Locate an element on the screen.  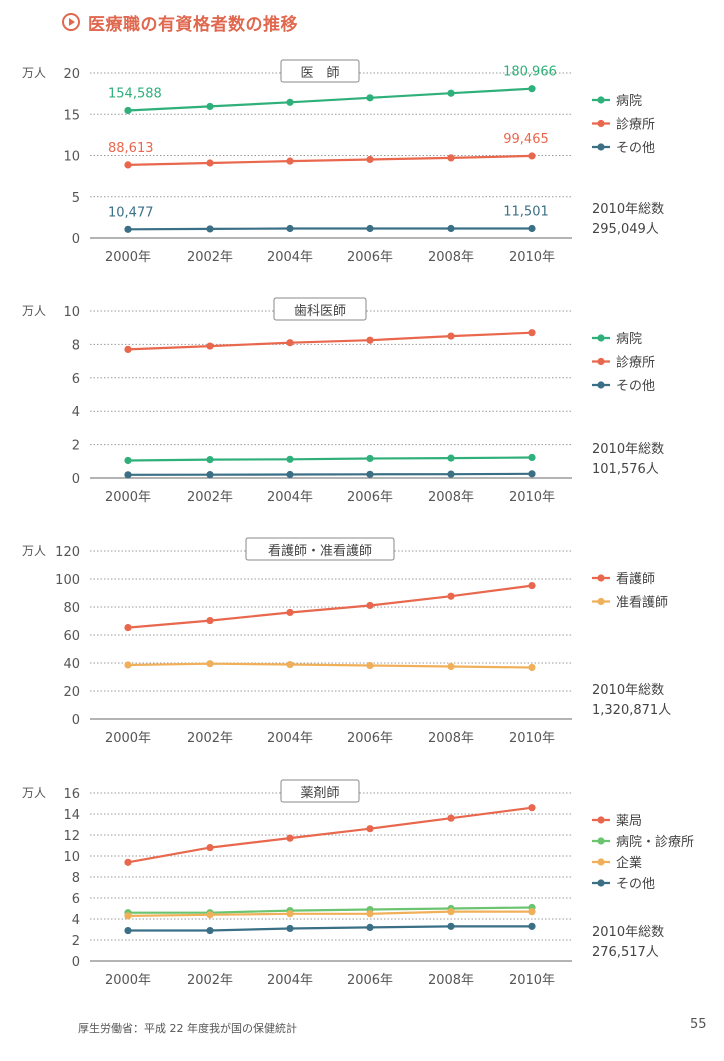
series-line-その他 is located at coordinates (330, 928).